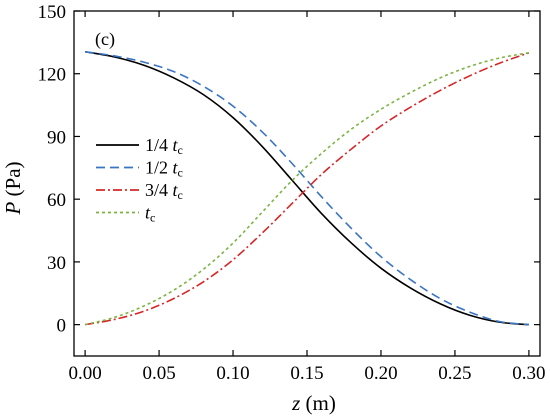 This screenshot has width=550, height=419. What do you see at coordinates (56, 200) in the screenshot?
I see `y-tick-label: 60` at bounding box center [56, 200].